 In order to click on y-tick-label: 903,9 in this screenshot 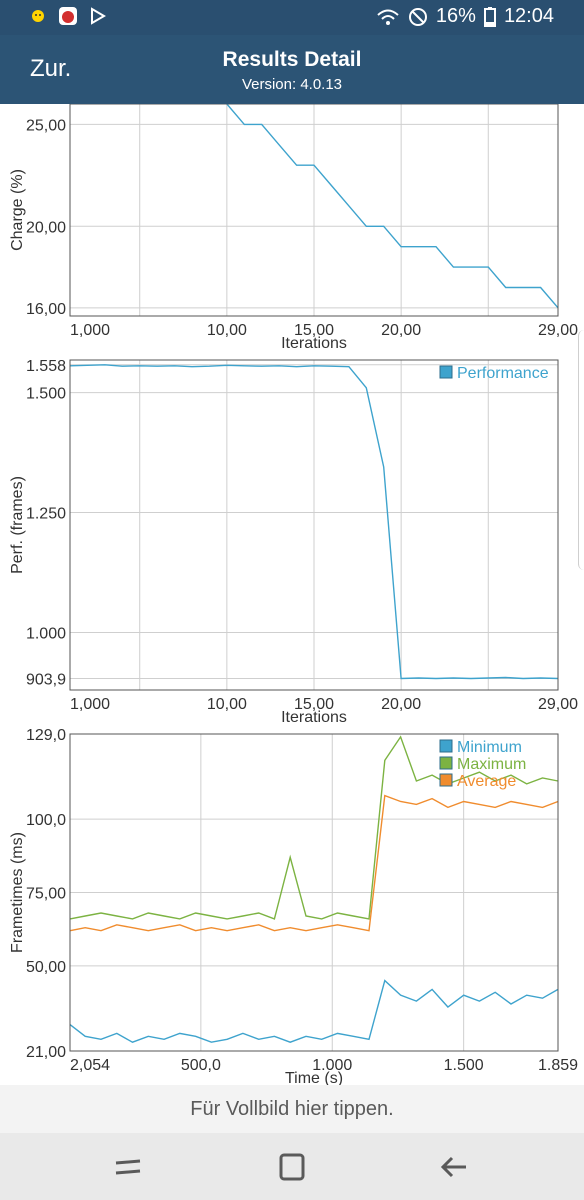, I will do `click(46, 680)`.